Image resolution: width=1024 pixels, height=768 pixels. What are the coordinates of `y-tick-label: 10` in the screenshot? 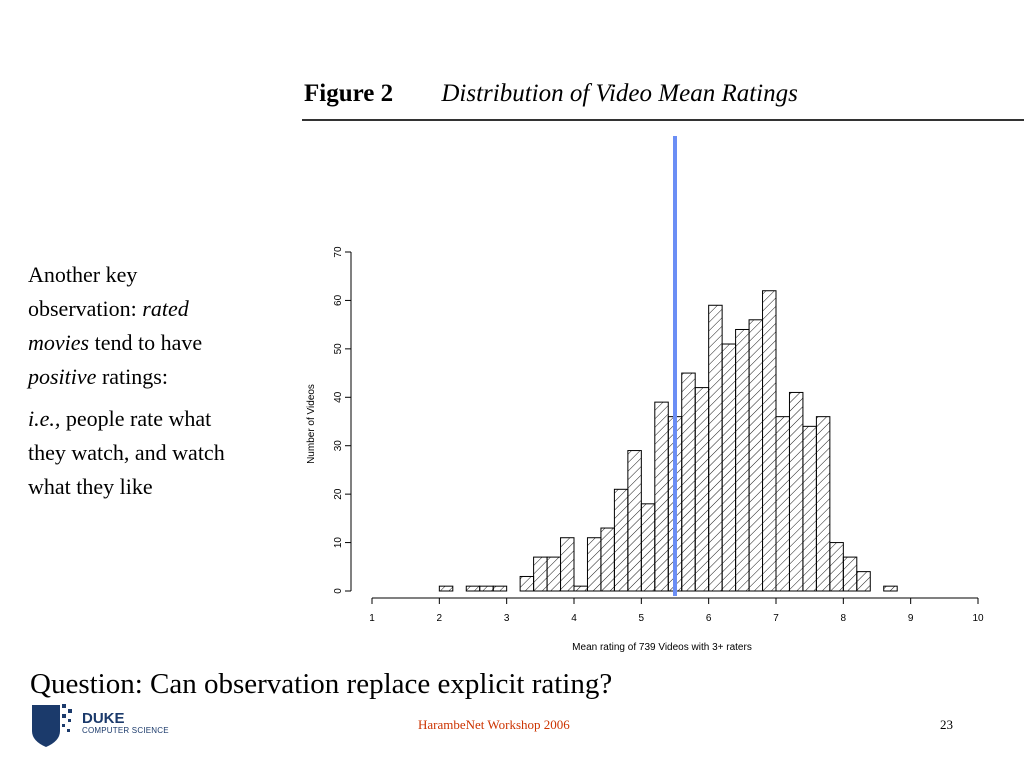 It's located at (338, 543).